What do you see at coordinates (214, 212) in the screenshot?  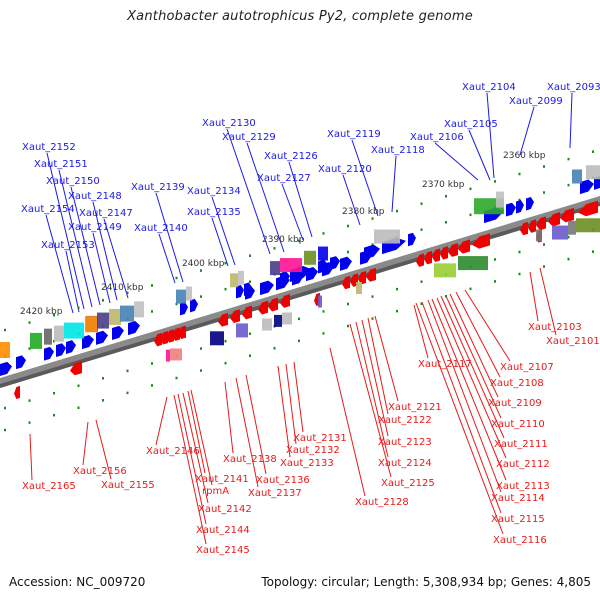 I see `gene-label-forward: Xaut_2135` at bounding box center [214, 212].